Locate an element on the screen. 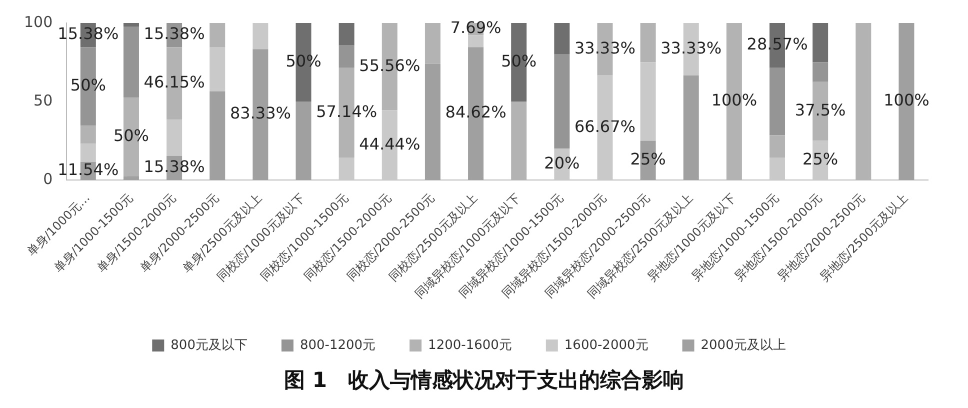 The image size is (968, 408). data-label: 20% is located at coordinates (562, 162).